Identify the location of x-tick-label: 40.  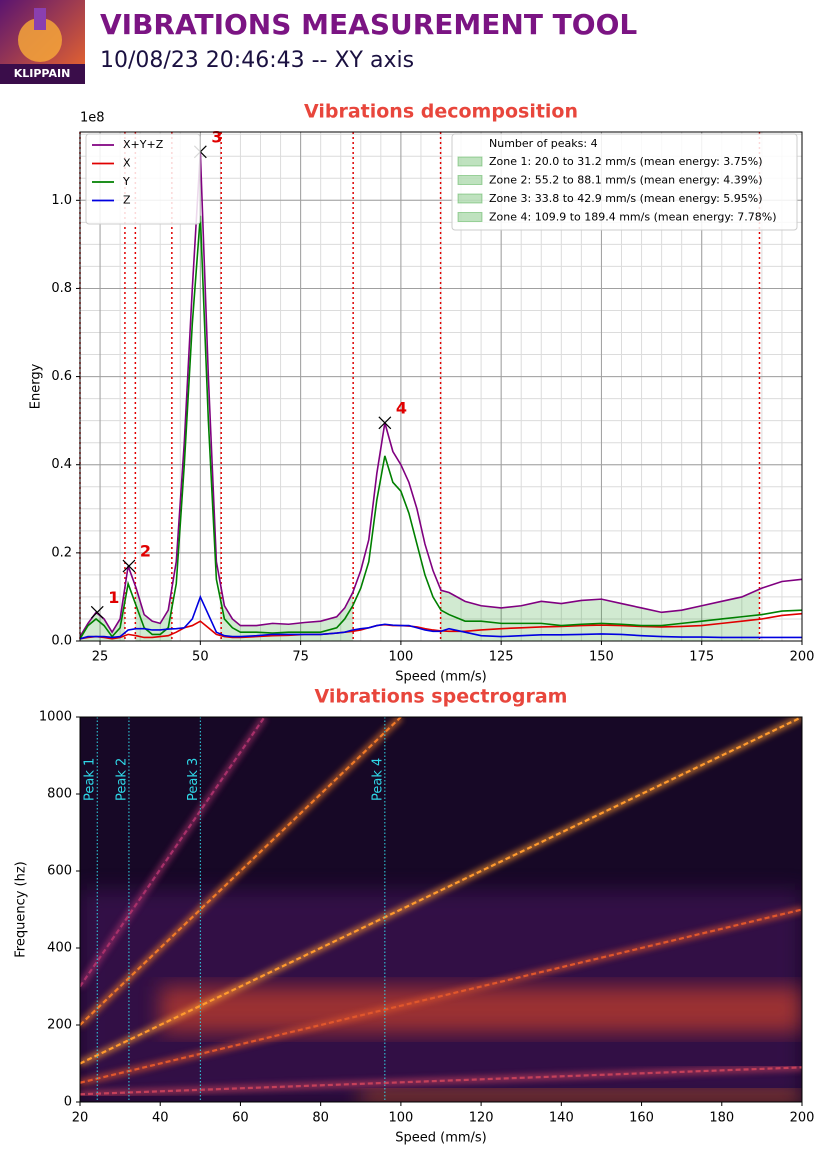
(160, 1118).